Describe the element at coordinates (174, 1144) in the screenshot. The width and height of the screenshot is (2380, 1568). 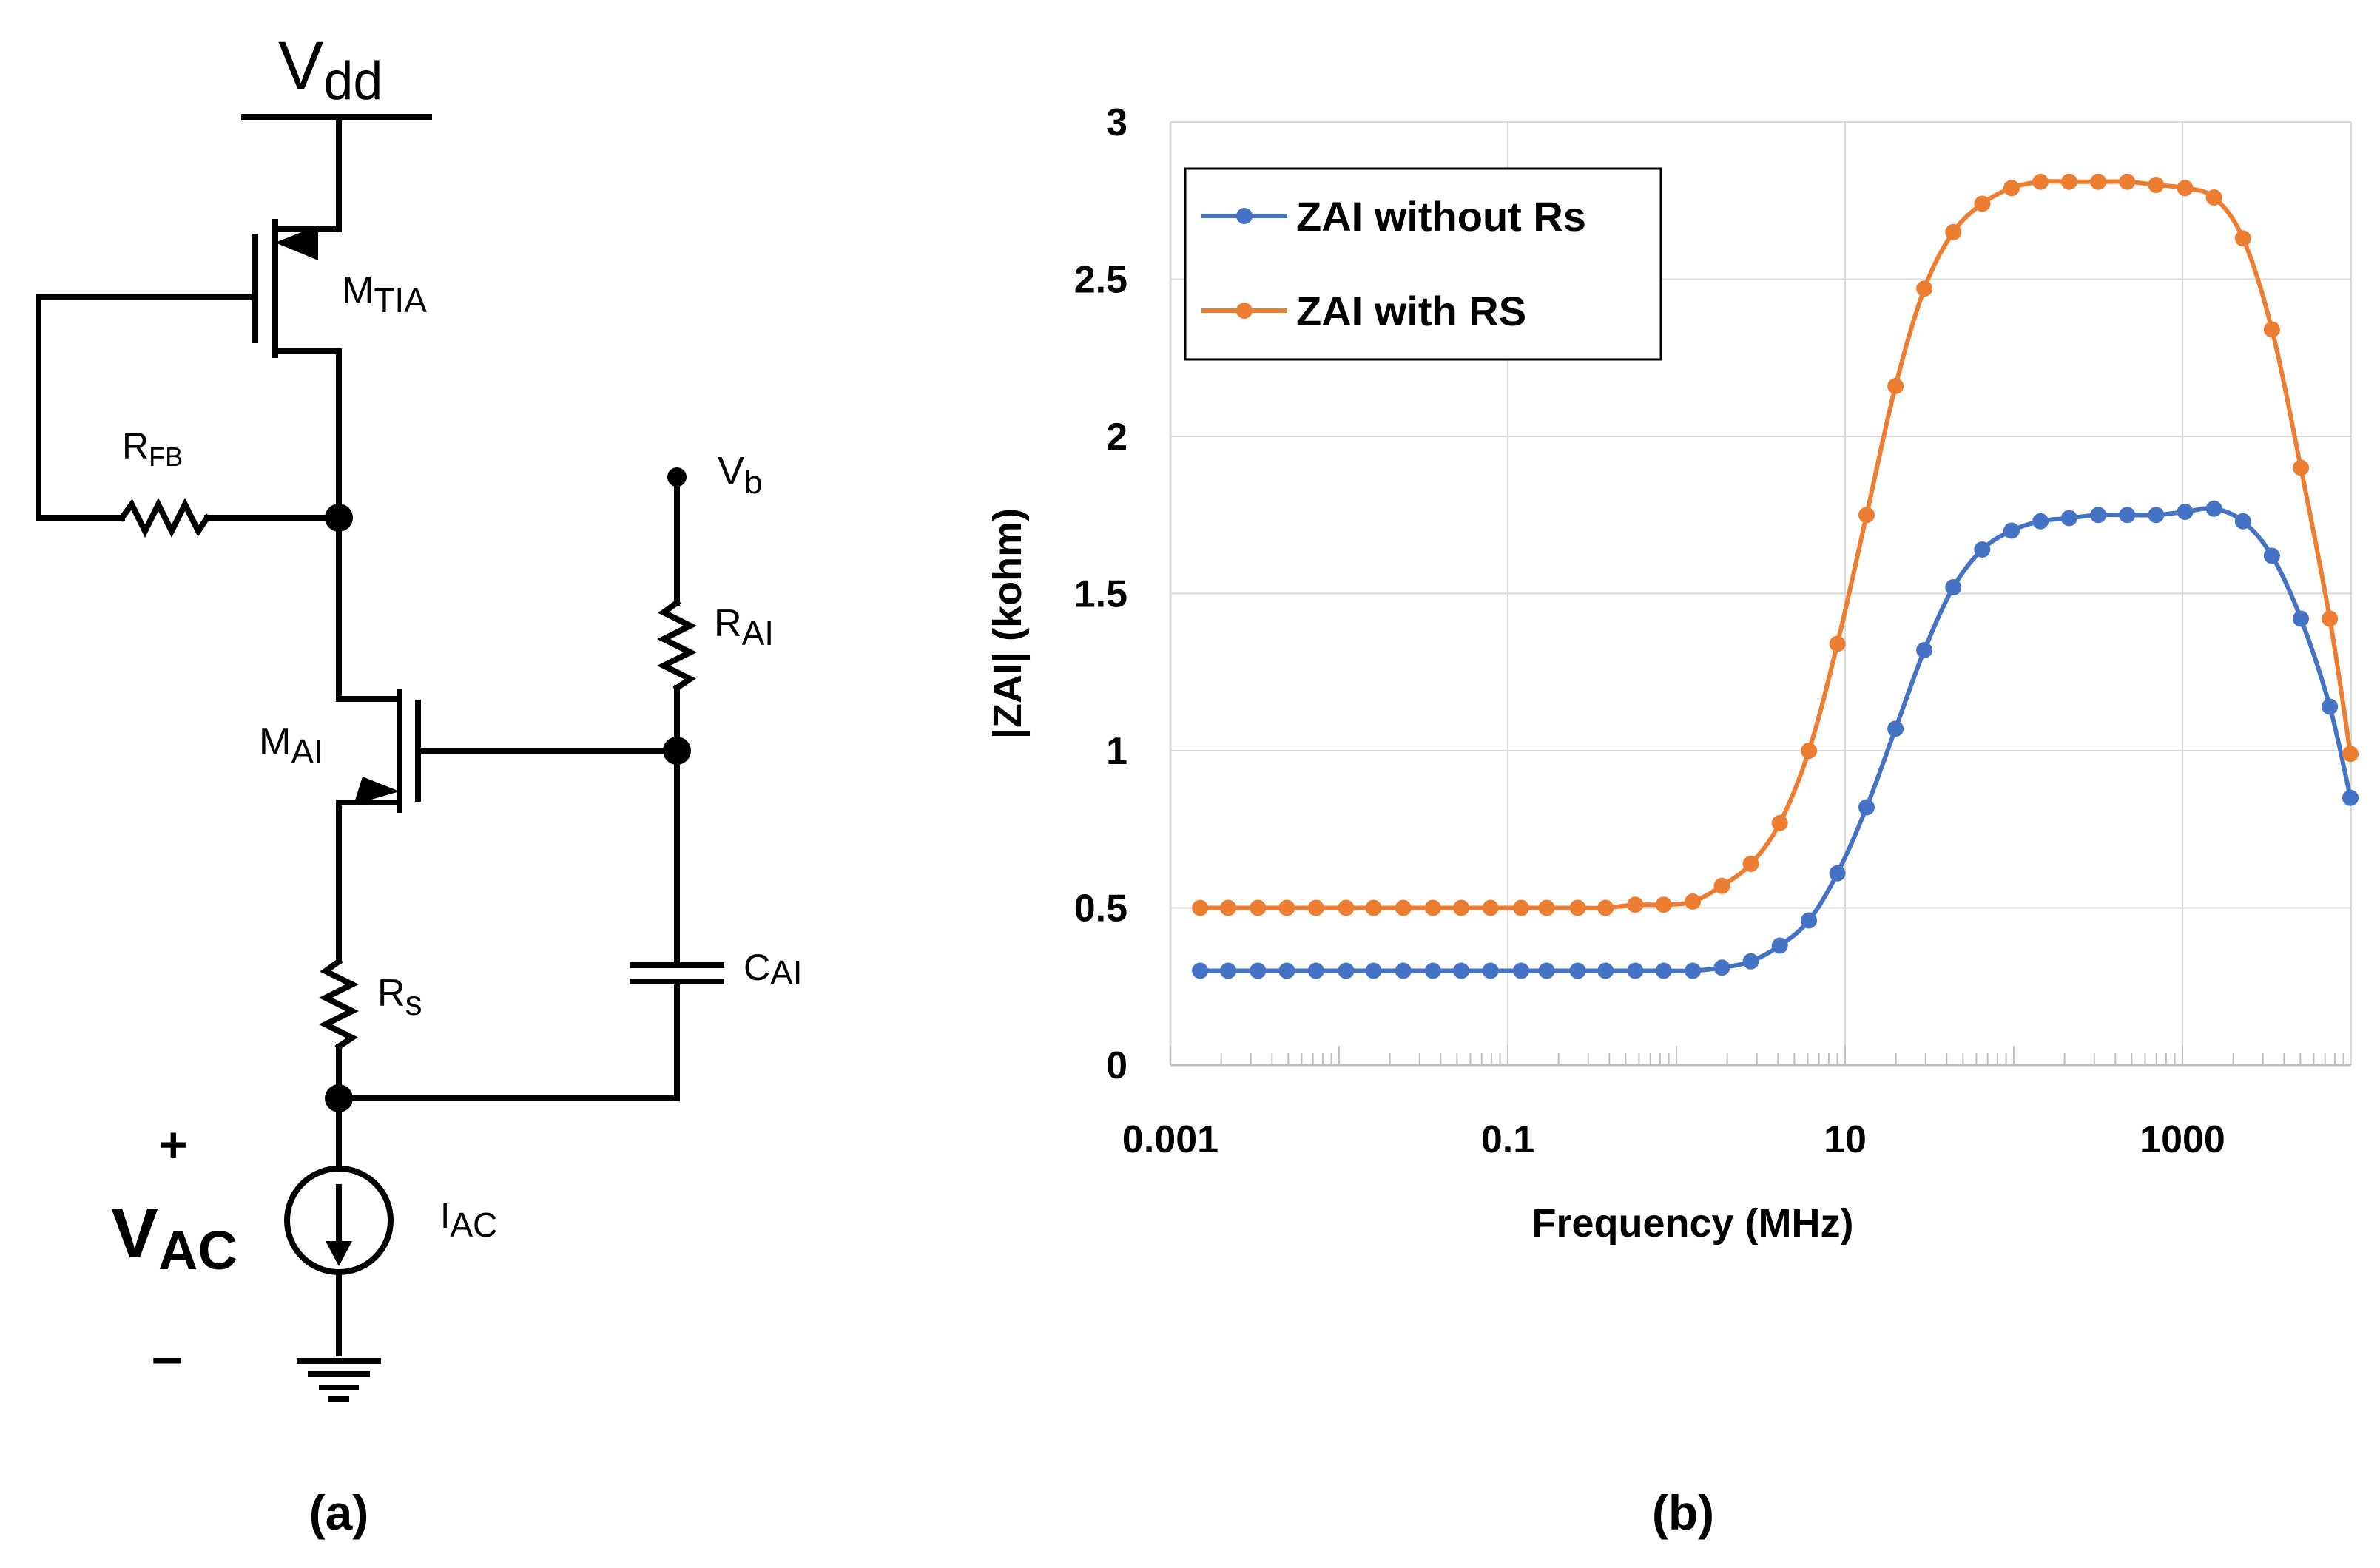
I see `vac-plus: +` at that location.